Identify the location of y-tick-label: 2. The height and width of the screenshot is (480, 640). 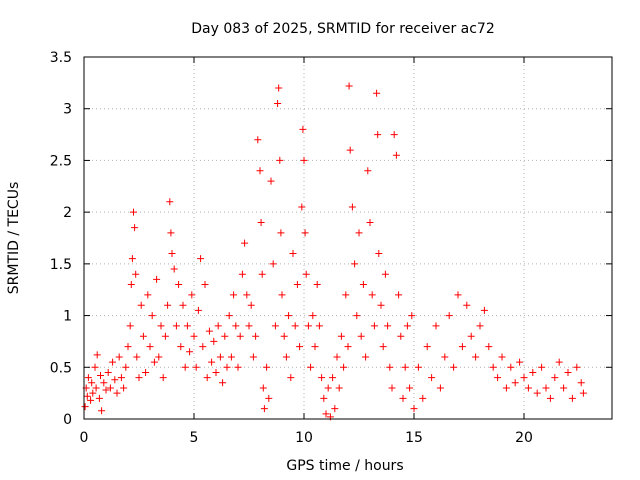
(67, 213).